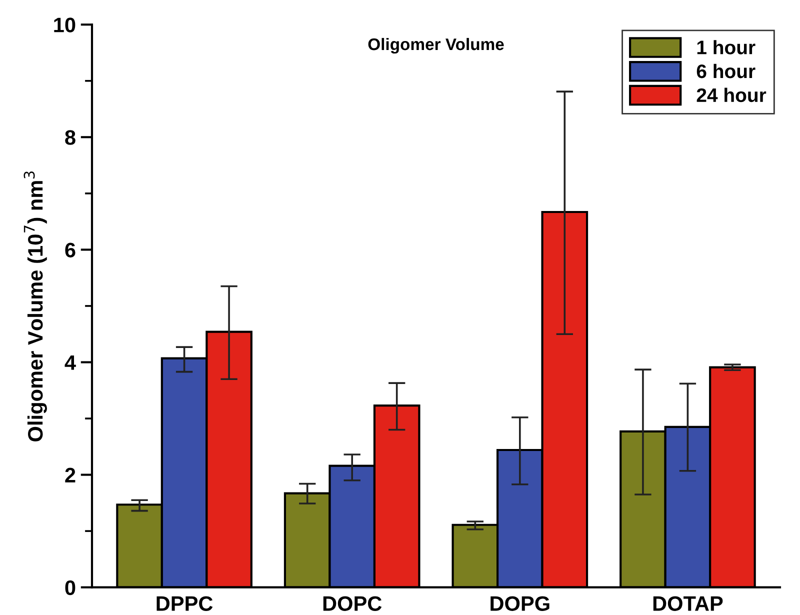 This screenshot has width=800, height=615. Describe the element at coordinates (70, 475) in the screenshot. I see `y-tick-label: 2` at that location.